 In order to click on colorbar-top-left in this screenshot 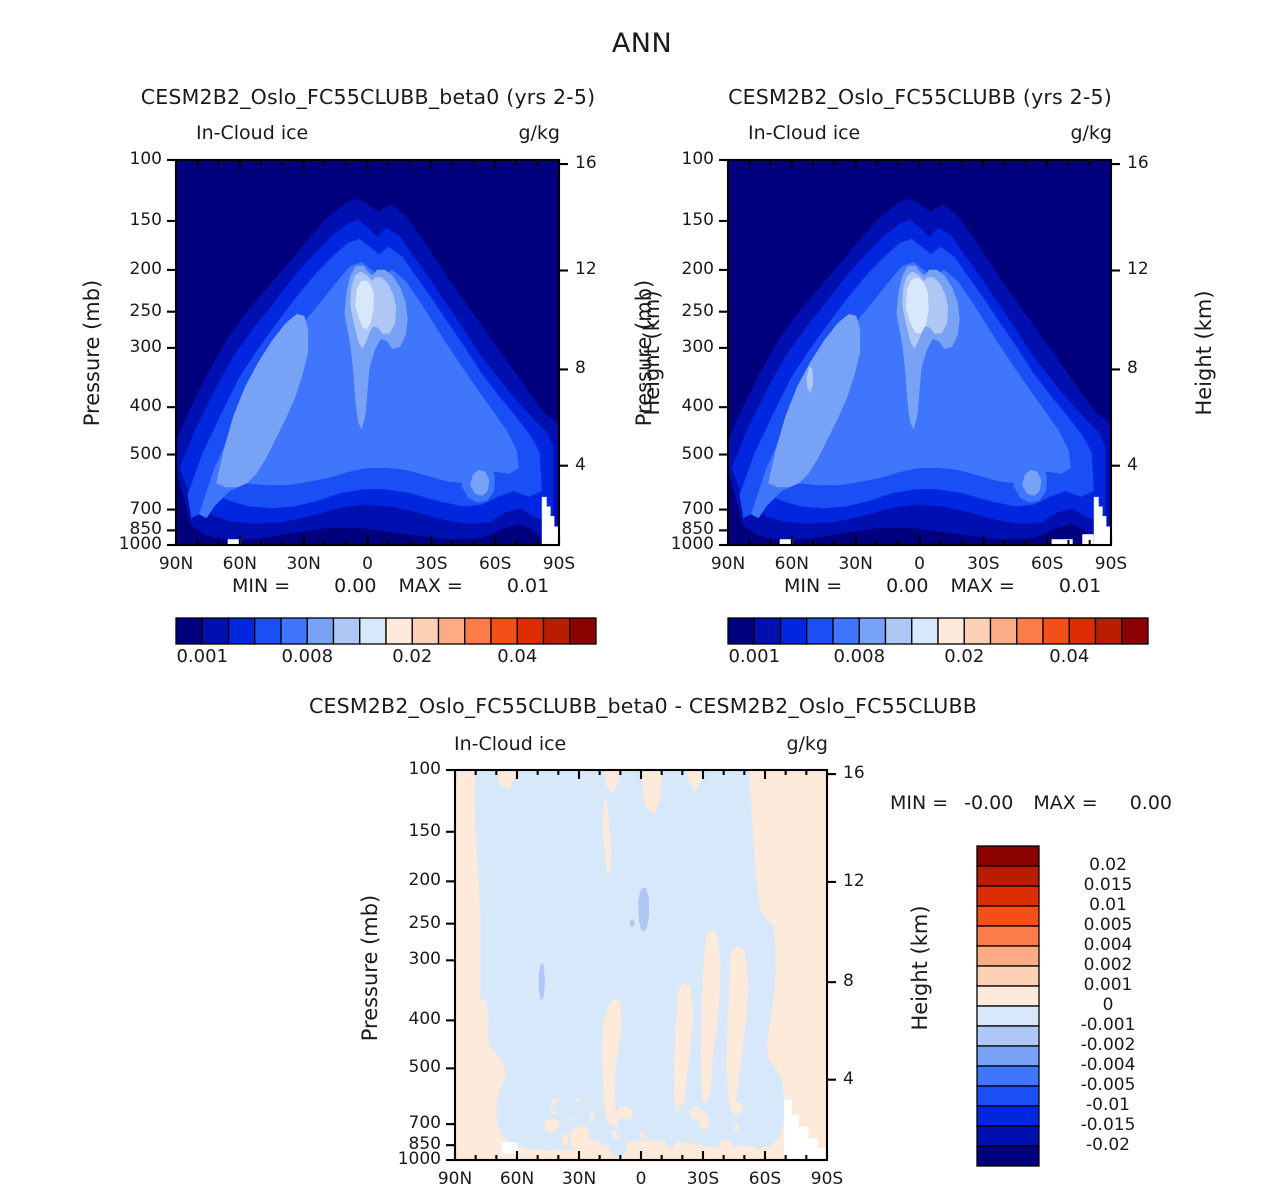, I will do `click(386, 631)`.